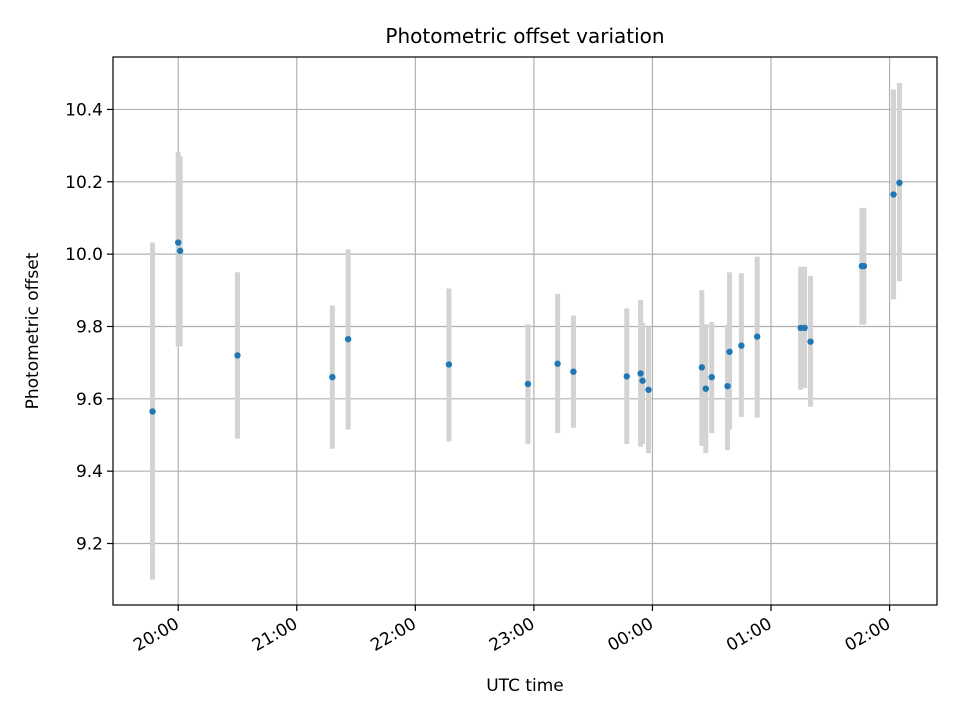 This screenshot has height=720, width=960. What do you see at coordinates (524, 36) in the screenshot?
I see `chart-title: Photometric offset variation` at bounding box center [524, 36].